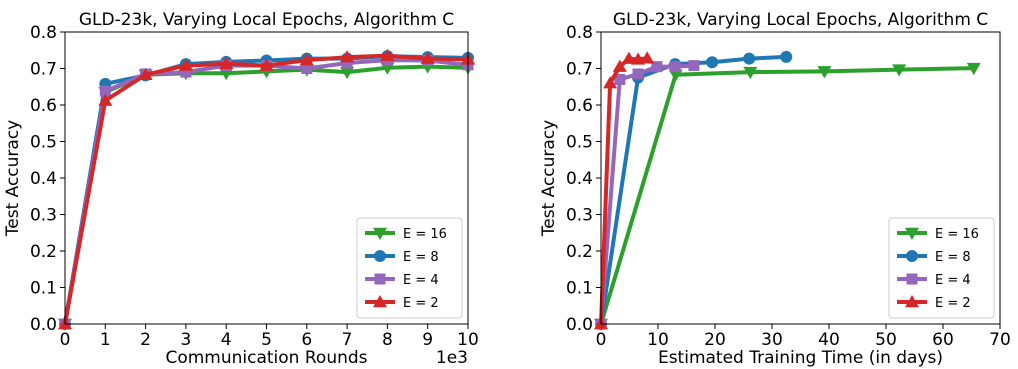 Image resolution: width=1018 pixels, height=369 pixels. What do you see at coordinates (943, 340) in the screenshot?
I see `x-tick-label: 60` at bounding box center [943, 340].